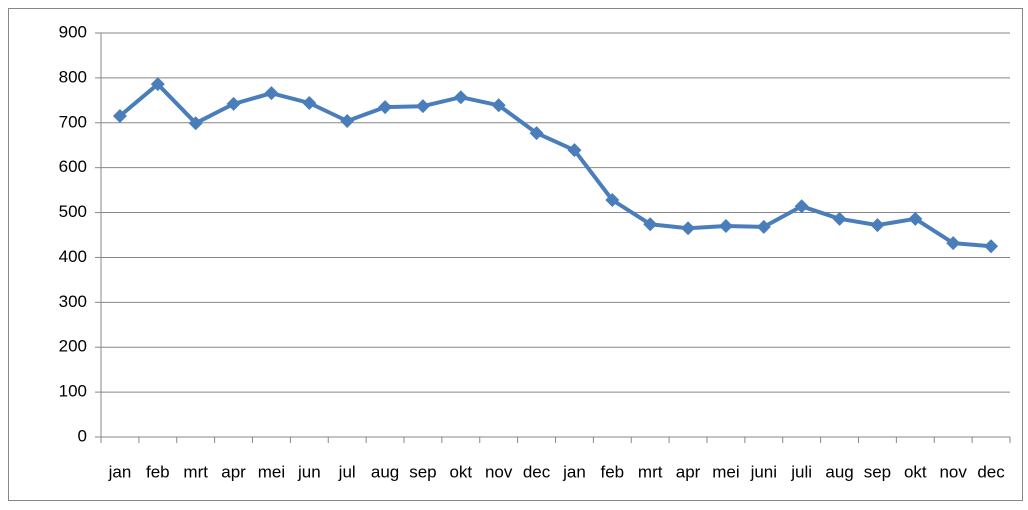 Image resolution: width=1028 pixels, height=510 pixels. What do you see at coordinates (73, 166) in the screenshot?
I see `y-tick-label: 600` at bounding box center [73, 166].